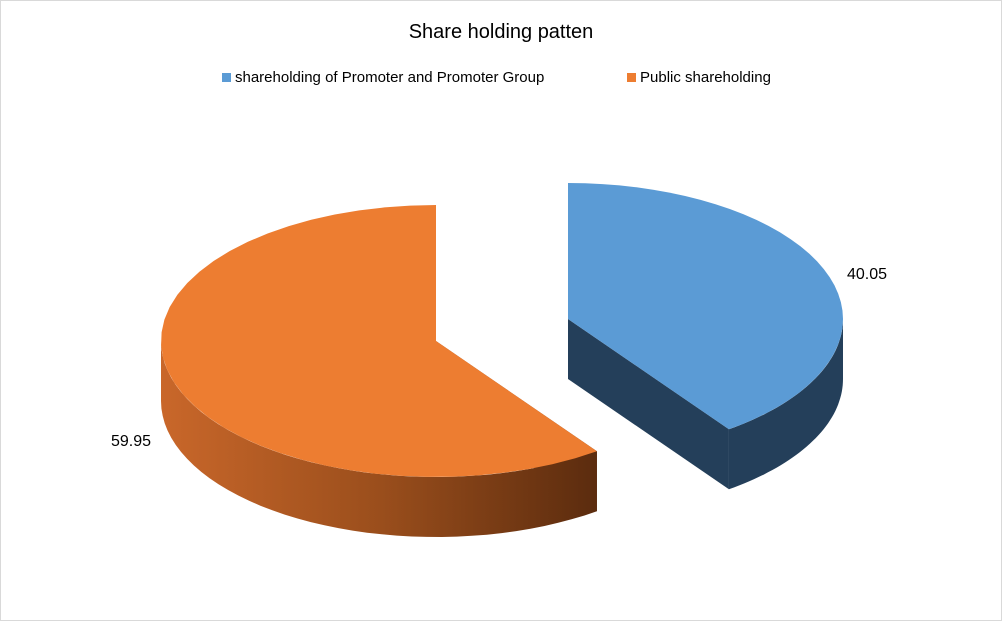 The height and width of the screenshot is (621, 1002). What do you see at coordinates (379, 439) in the screenshot?
I see `slice-1-outer-wall` at bounding box center [379, 439].